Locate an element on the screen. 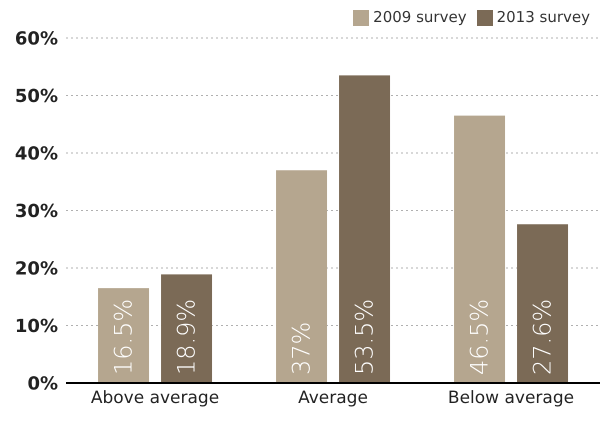  y-tick-label: 60% is located at coordinates (36, 39).